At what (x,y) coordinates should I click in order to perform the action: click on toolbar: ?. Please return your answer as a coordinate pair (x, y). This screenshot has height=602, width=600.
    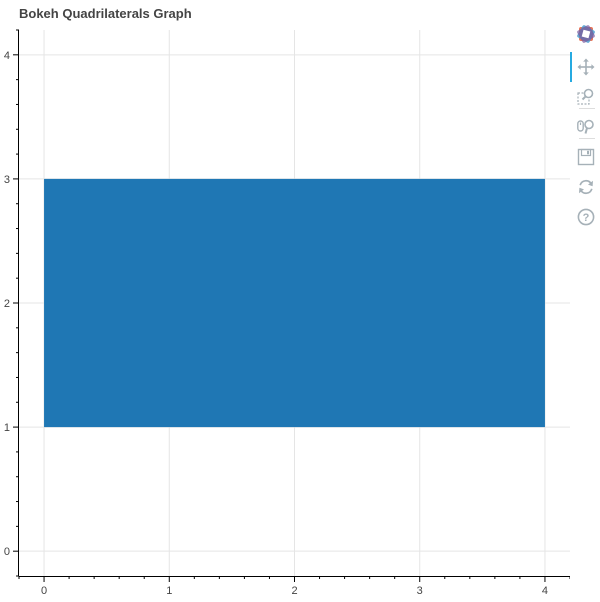
    Looking at the image, I should click on (585, 132).